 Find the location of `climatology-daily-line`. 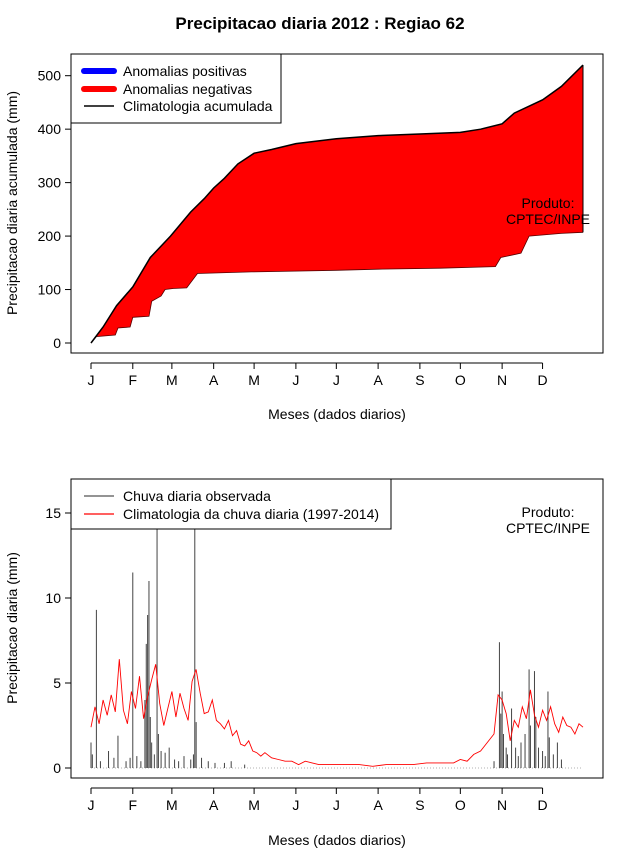

climatology-daily-line is located at coordinates (337, 713).